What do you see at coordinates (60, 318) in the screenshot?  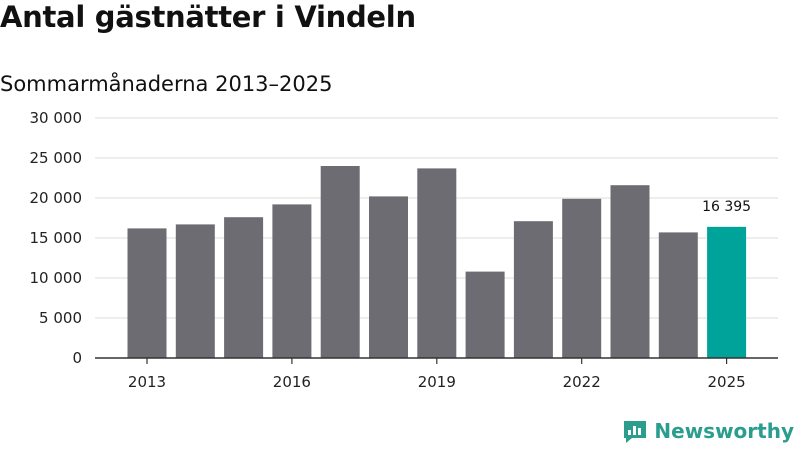 I see `y-tick-label: 5 000` at bounding box center [60, 318].